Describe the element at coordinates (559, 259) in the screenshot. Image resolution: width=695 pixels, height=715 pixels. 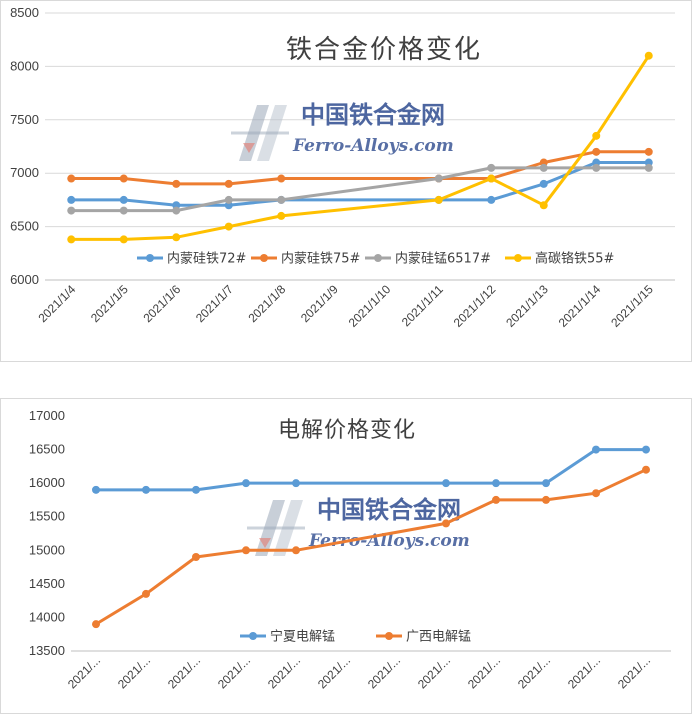
I see `legend-item: 高碳铬铁55#` at that location.